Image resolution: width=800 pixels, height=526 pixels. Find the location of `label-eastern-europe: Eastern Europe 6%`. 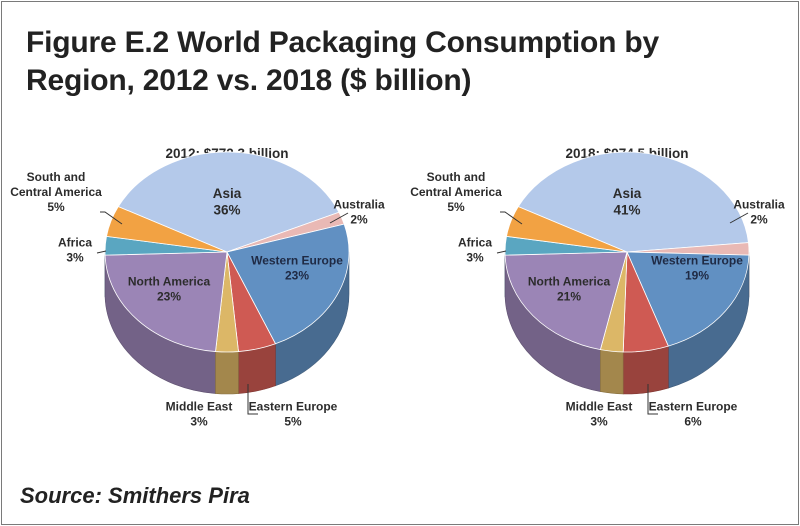

label-eastern-europe: Eastern Europe 6% is located at coordinates (693, 414).